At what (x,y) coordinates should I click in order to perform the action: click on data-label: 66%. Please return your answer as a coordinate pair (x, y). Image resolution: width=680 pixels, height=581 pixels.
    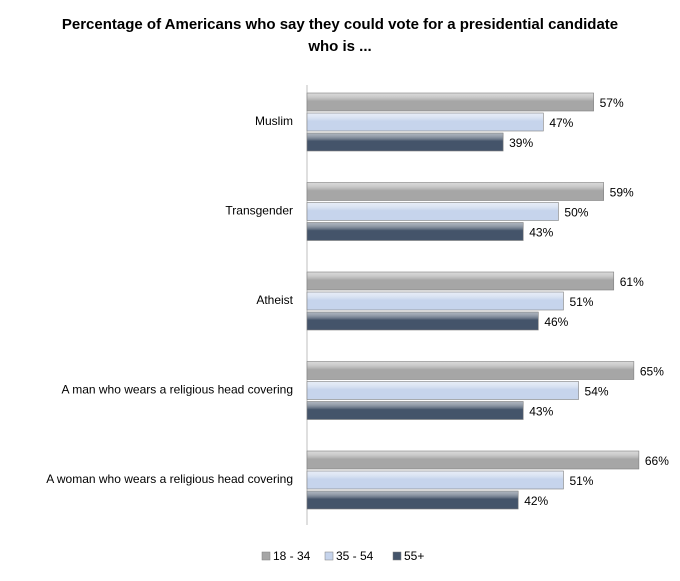
    Looking at the image, I should click on (657, 461).